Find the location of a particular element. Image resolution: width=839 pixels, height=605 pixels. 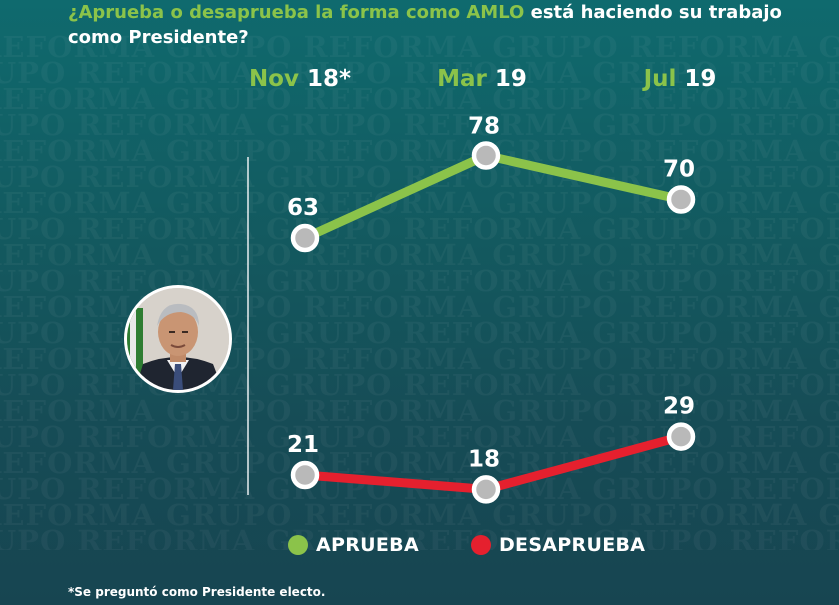

data-label: 78 is located at coordinates (484, 127).